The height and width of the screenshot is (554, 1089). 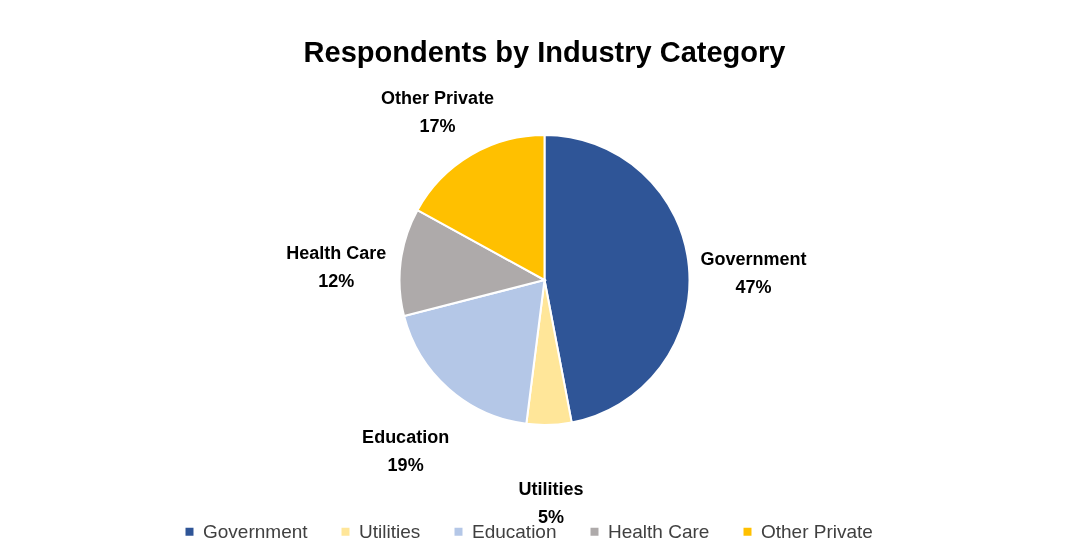 What do you see at coordinates (753, 259) in the screenshot?
I see `slice-label: Government` at bounding box center [753, 259].